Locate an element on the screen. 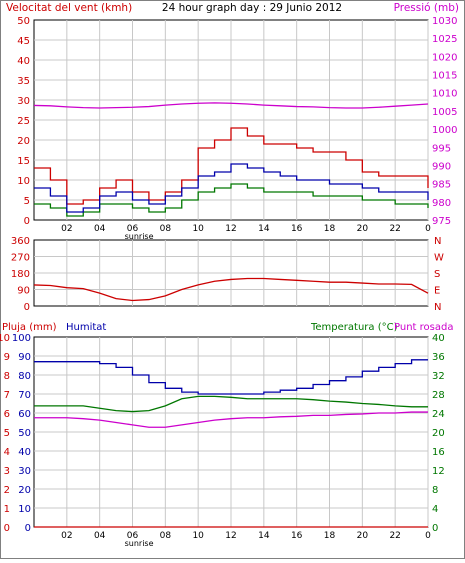 This screenshot has width=465, height=563. y-tick-label: 1030 is located at coordinates (444, 21).